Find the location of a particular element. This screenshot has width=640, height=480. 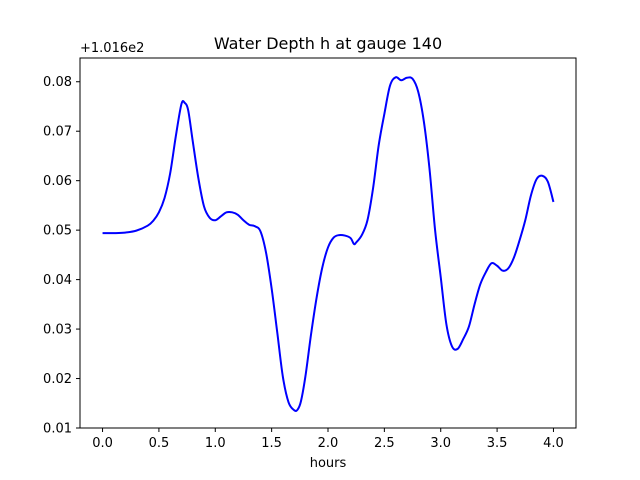

y-tick-label: 0.02 is located at coordinates (57, 379).